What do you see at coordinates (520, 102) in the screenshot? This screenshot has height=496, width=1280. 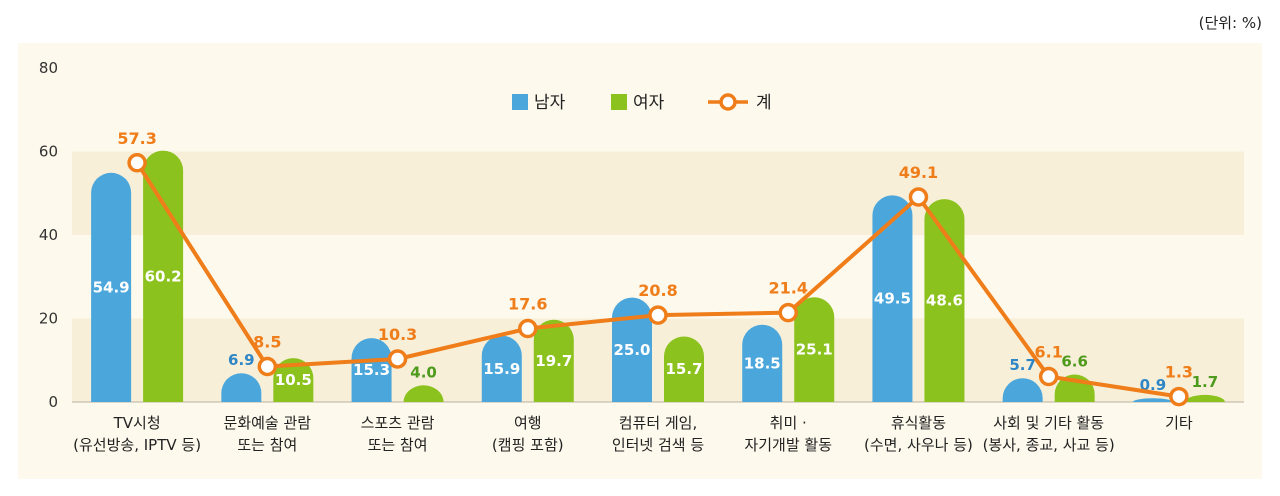 I see `legend-swatch-male` at bounding box center [520, 102].